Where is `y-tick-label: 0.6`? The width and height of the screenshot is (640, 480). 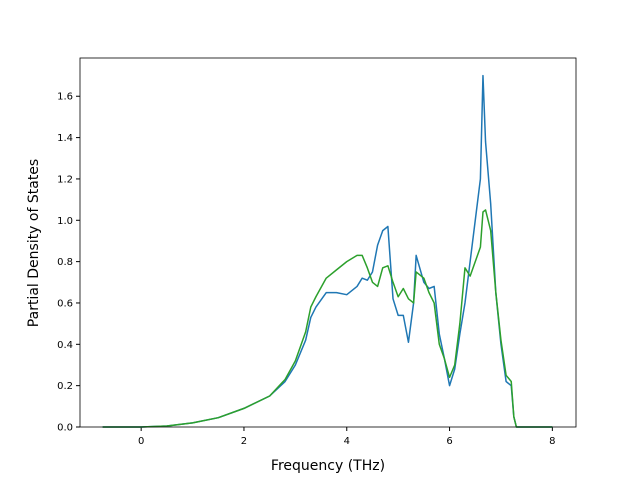
y-tick-label: 0.6 is located at coordinates (65, 303).